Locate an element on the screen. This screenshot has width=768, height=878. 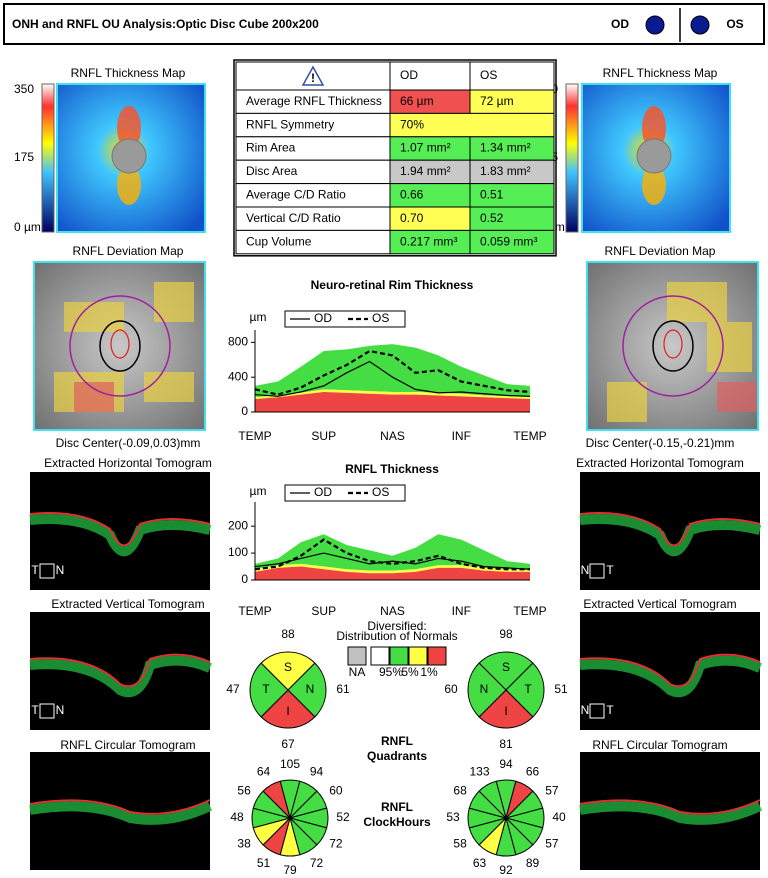
clock-value: 72 is located at coordinates (336, 844).